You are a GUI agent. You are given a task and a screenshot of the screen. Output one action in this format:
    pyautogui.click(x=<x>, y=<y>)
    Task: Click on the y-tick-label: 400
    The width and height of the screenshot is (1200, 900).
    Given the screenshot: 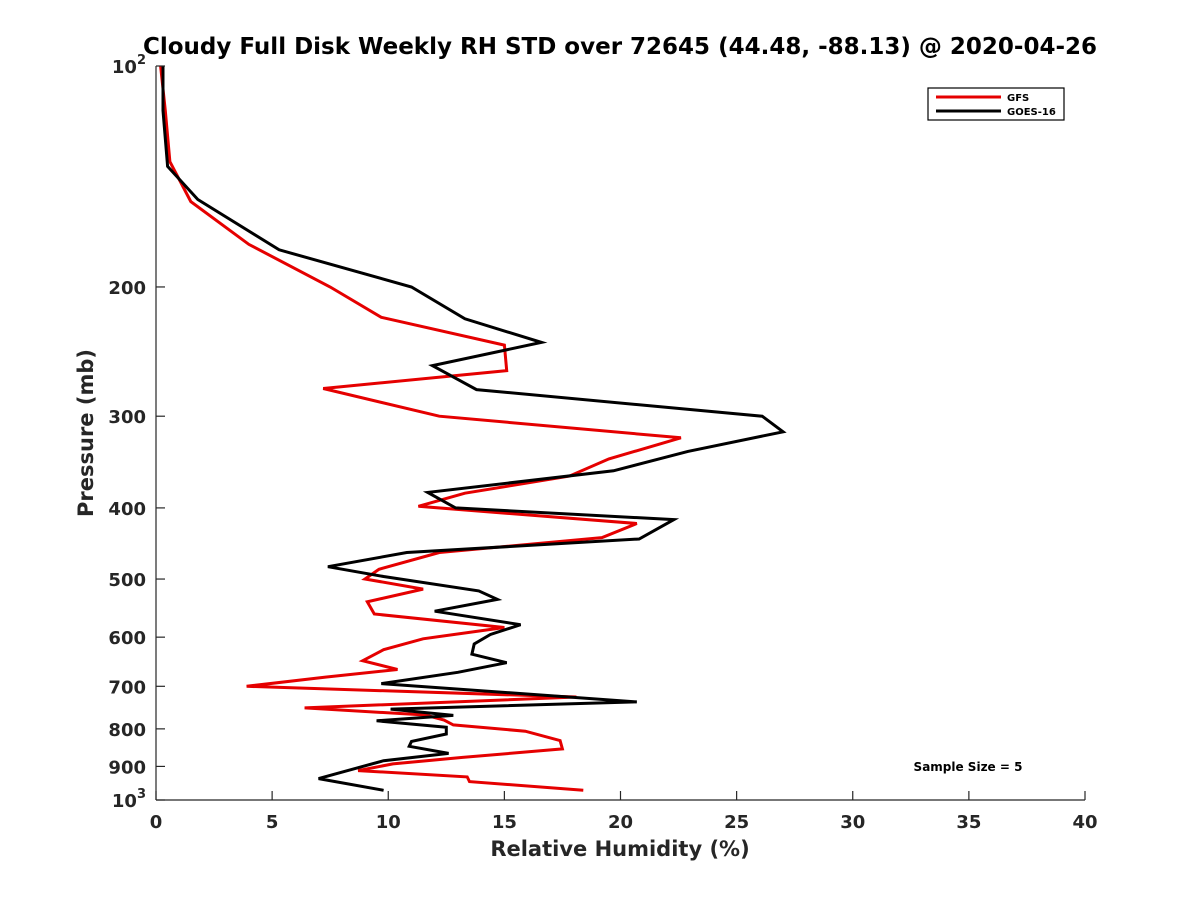 What is the action you would take?
    pyautogui.click(x=127, y=509)
    